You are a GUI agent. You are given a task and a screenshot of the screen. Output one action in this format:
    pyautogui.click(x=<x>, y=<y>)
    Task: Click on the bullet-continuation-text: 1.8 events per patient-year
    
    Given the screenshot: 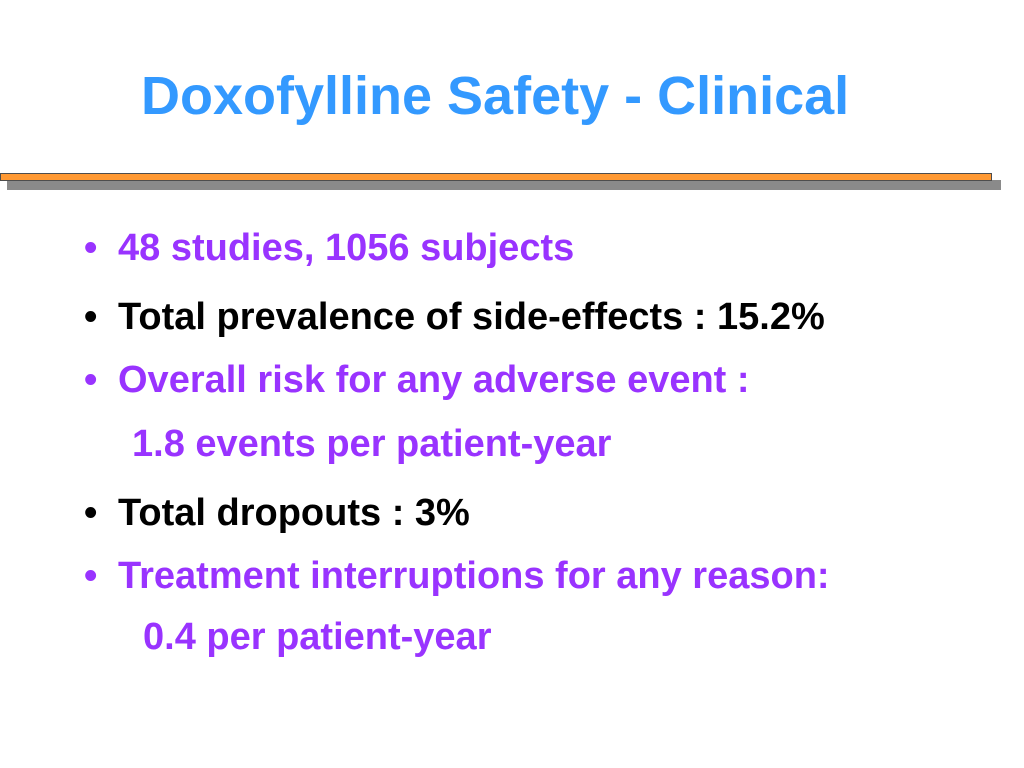 What is the action you would take?
    pyautogui.click(x=372, y=444)
    